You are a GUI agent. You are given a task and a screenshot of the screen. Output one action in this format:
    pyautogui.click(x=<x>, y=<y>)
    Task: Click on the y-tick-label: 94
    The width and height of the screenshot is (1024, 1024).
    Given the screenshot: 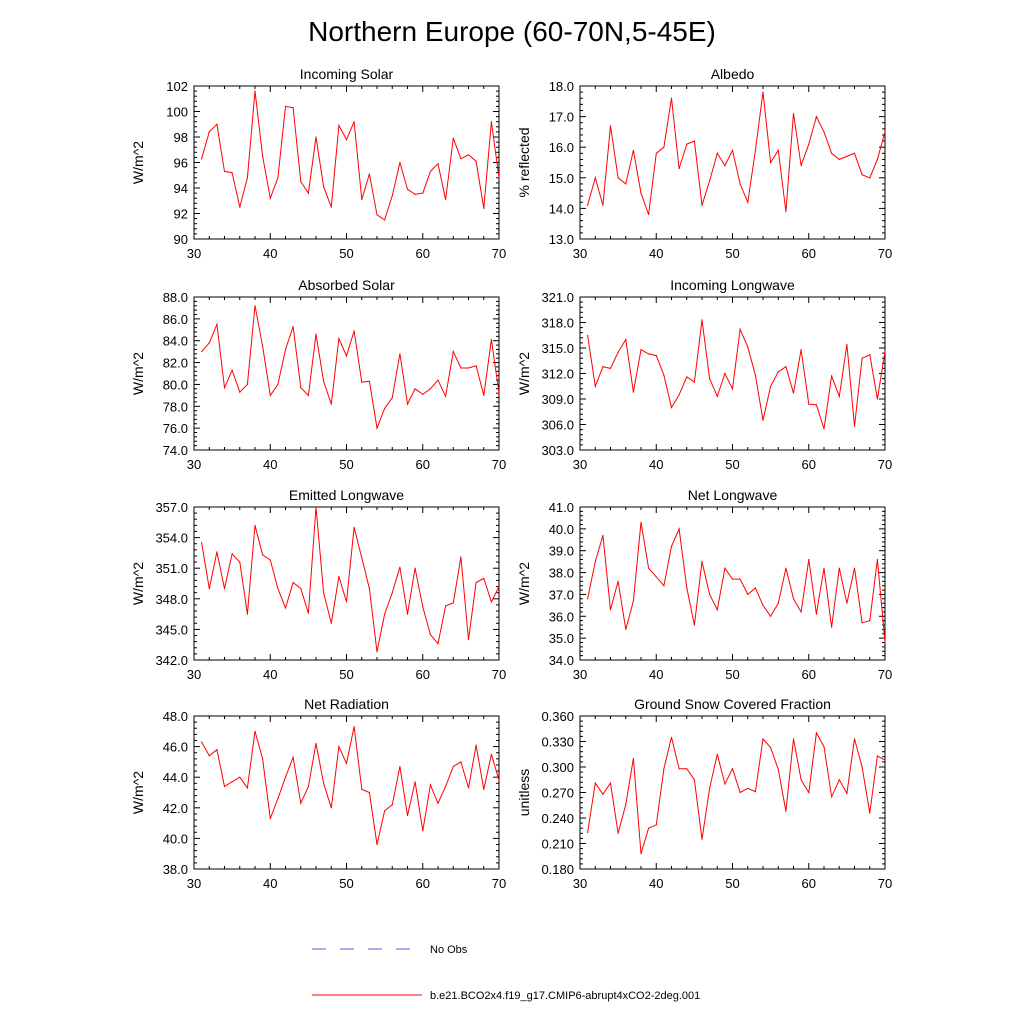 What is the action you would take?
    pyautogui.click(x=181, y=188)
    